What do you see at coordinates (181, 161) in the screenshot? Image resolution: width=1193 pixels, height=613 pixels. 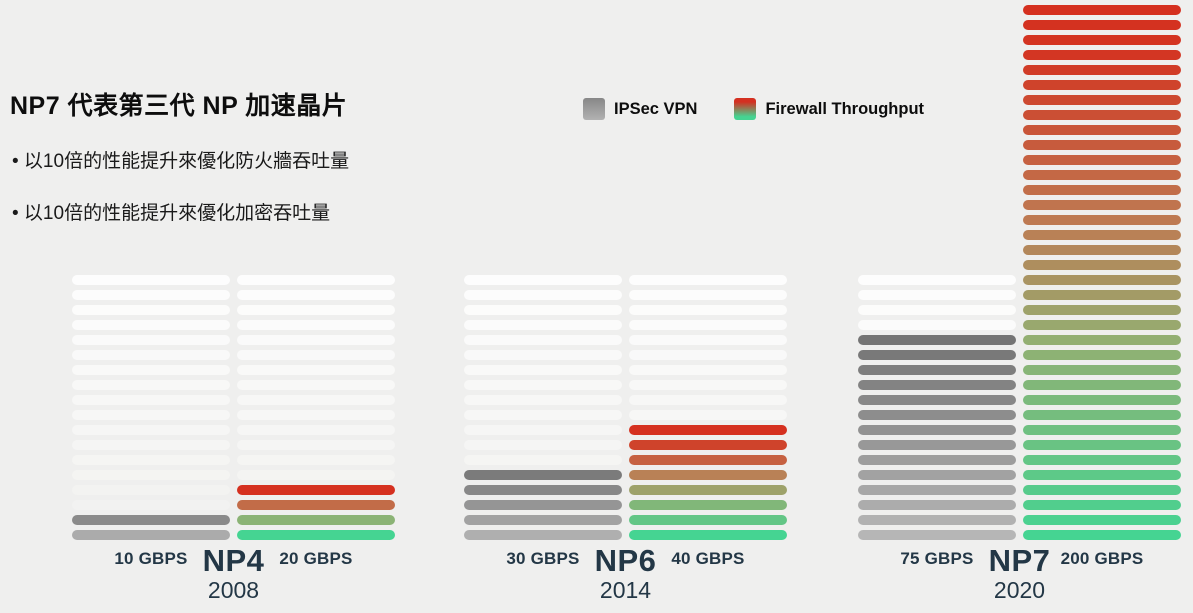 I see `bullet-firewall-throughput: • 以10倍的性能提升來優化防火牆吞吐量` at bounding box center [181, 161].